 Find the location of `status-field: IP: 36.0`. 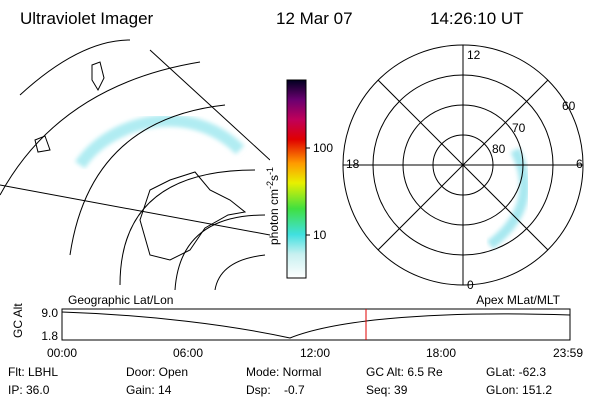

status-field: IP: 36.0 is located at coordinates (29, 390).